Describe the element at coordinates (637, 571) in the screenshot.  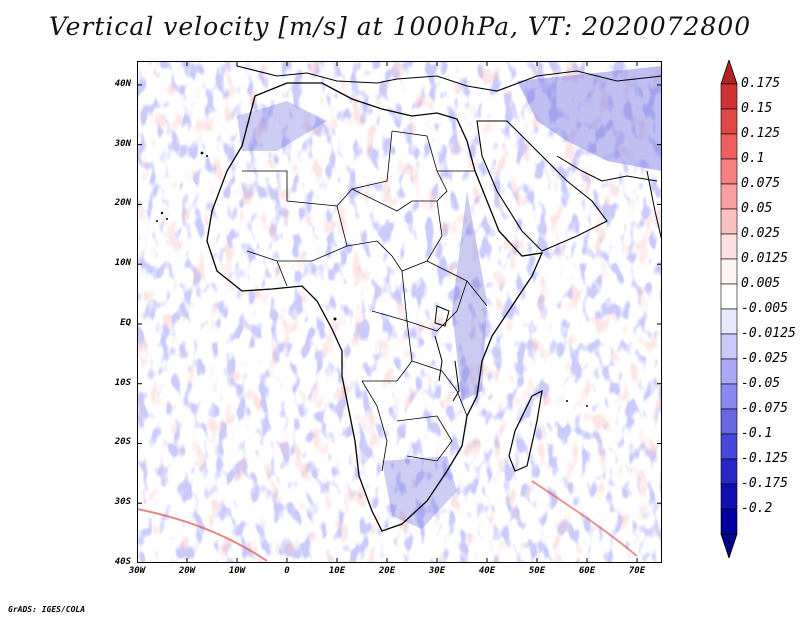
I see `lon-label: 70E` at that location.